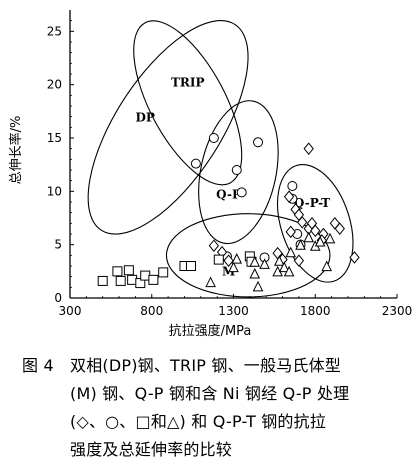 This screenshot has width=418, height=471. Describe the element at coordinates (233, 311) in the screenshot. I see `x-tick-label: 1300` at that location.